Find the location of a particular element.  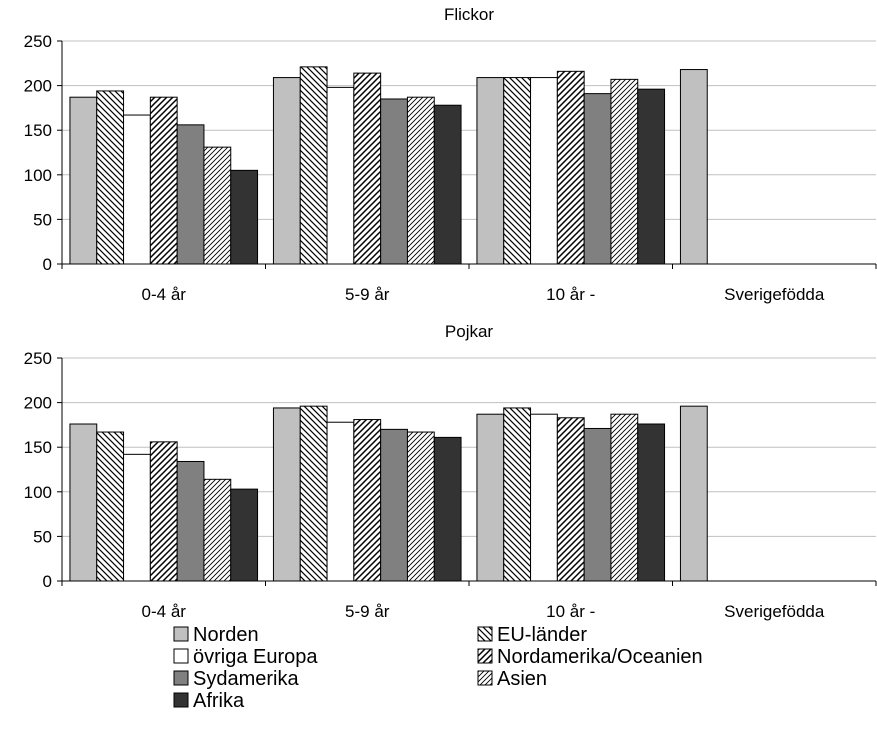

chart-2-y-tick-label: 50 is located at coordinates (42, 536).